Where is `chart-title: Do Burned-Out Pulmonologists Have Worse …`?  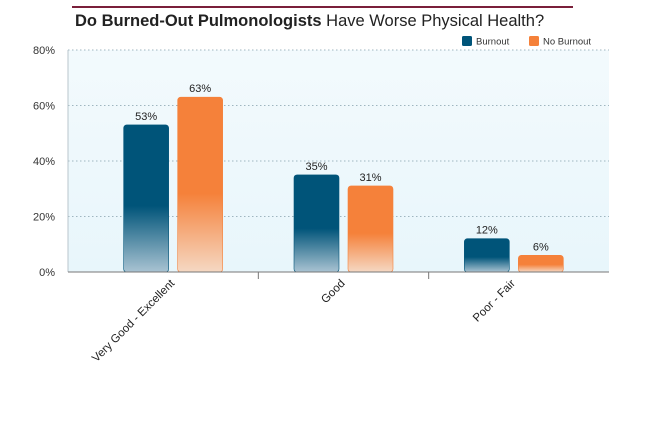
chart-title: Do Burned-Out Pulmonologists Have Worse … is located at coordinates (309, 21).